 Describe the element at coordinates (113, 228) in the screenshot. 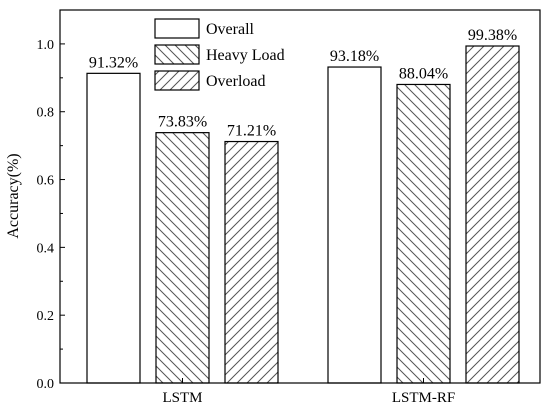

I see `bar-lstm-overall` at that location.